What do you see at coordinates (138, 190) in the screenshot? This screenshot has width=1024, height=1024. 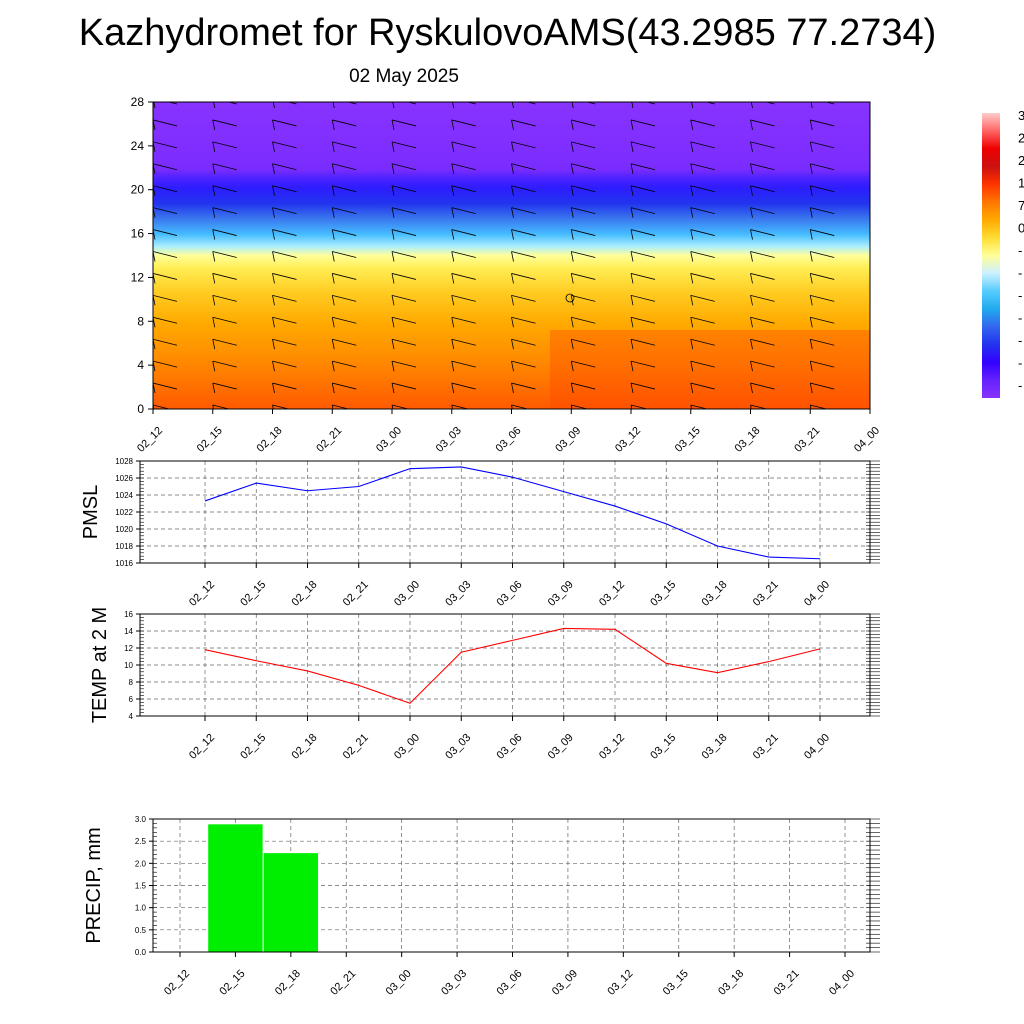 I see `y-tick-label: 20` at bounding box center [138, 190].